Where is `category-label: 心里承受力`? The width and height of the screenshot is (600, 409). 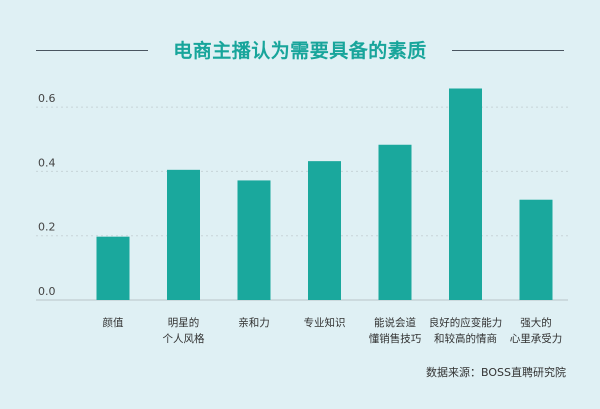 category-label: 心里承受力 is located at coordinates (536, 338).